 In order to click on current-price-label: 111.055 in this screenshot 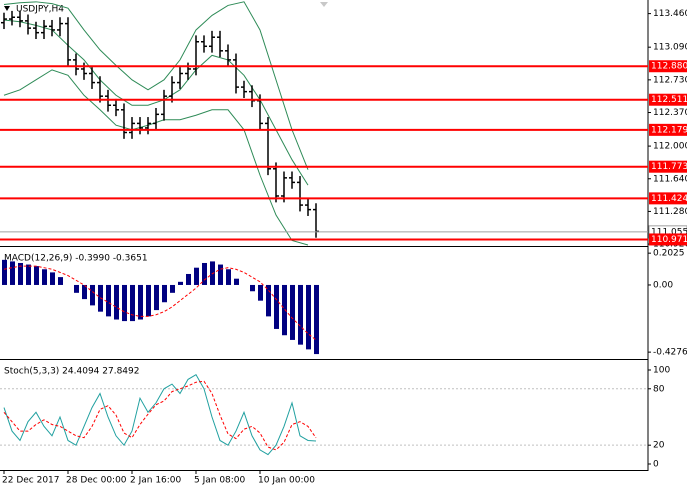, I will do `click(669, 232)`.